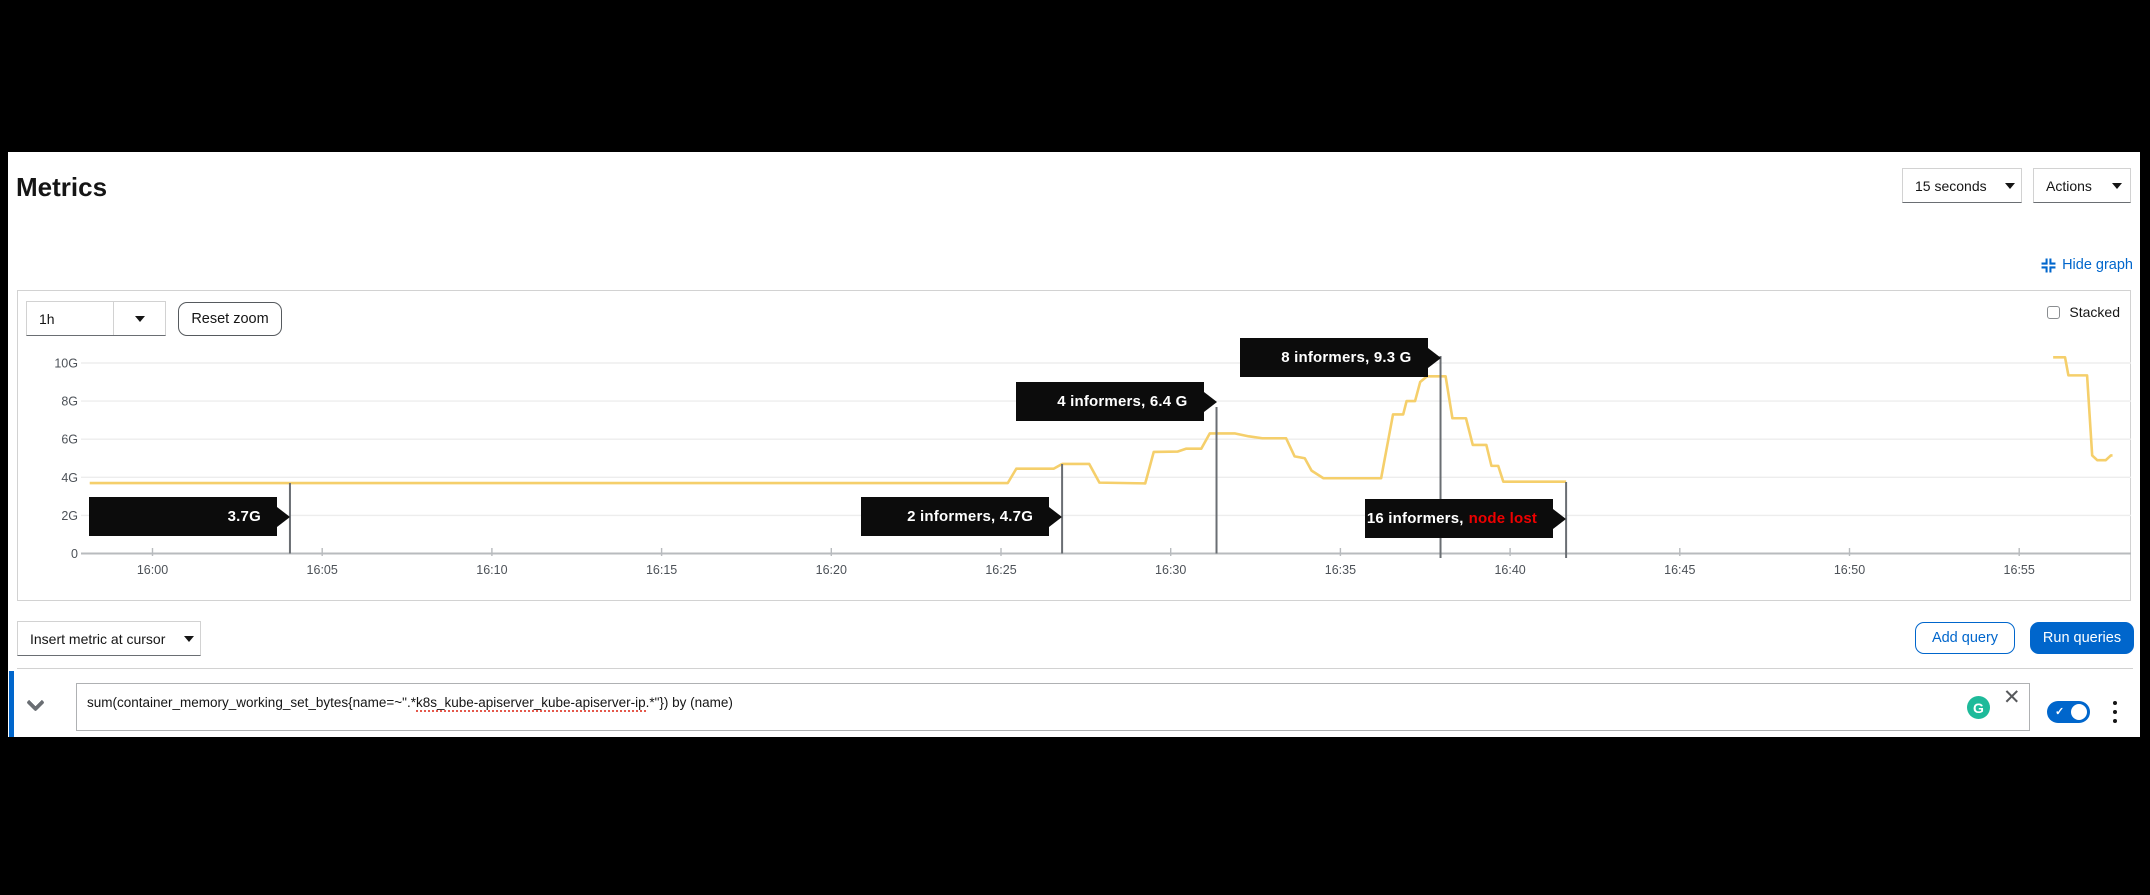  What do you see at coordinates (491, 570) in the screenshot?
I see `x-axis-label: 16:10` at bounding box center [491, 570].